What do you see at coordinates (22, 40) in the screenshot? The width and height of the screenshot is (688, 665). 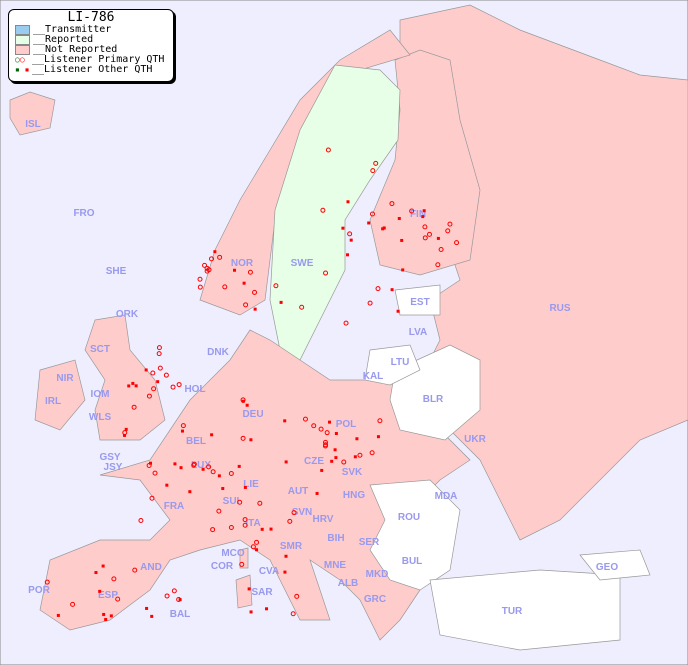 I see `reported-swatch` at bounding box center [22, 40].